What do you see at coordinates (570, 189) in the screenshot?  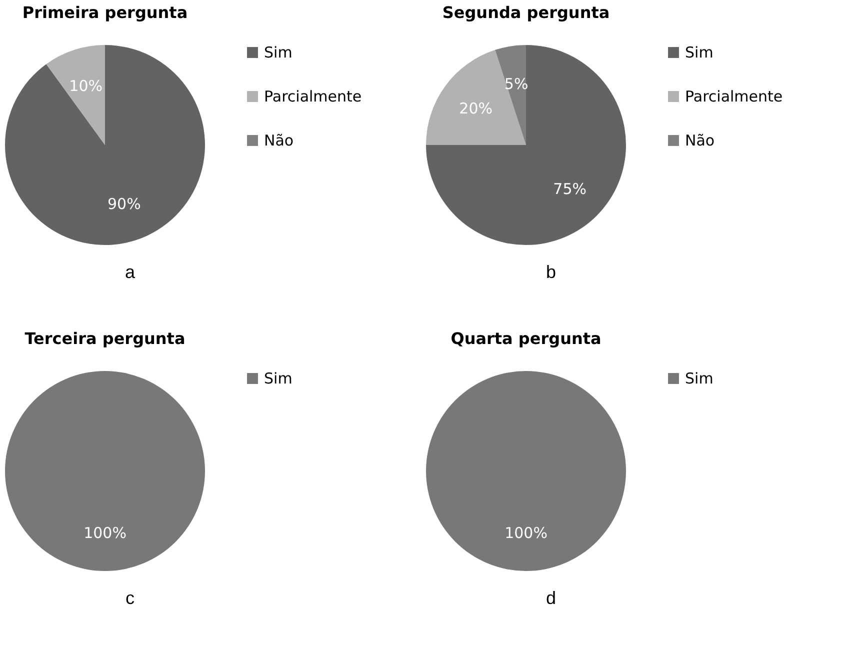 I see `data-label: 75%` at bounding box center [570, 189].